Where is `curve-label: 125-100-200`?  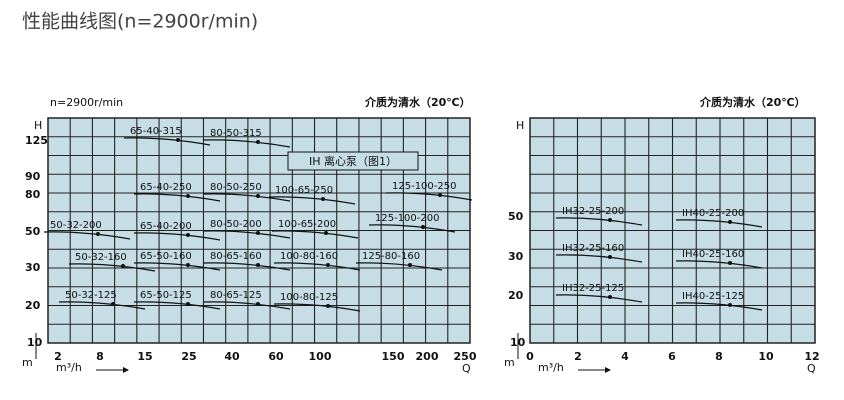 curve-label: 125-100-200 is located at coordinates (407, 218).